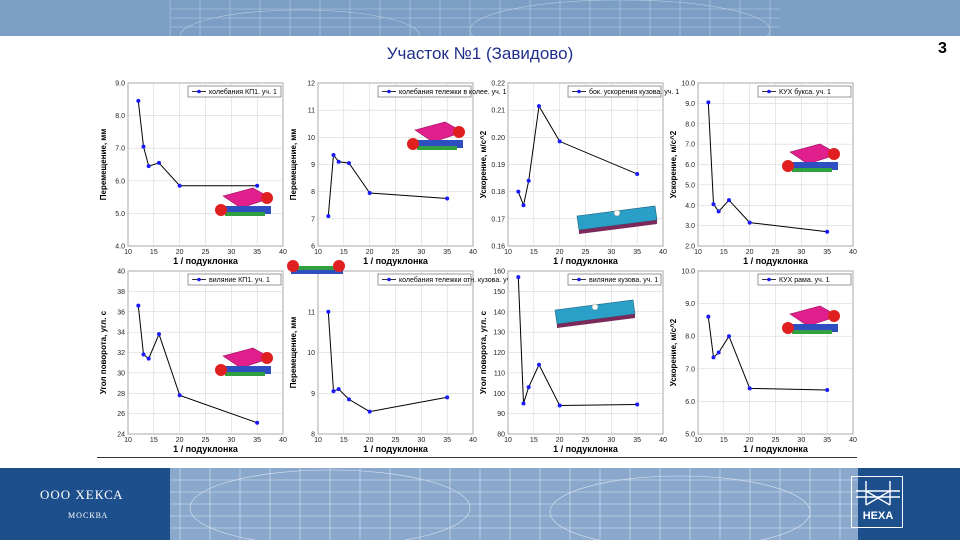 The height and width of the screenshot is (540, 960). Describe the element at coordinates (634, 92) in the screenshot. I see `legend-label: бок. ускорения кузова. уч. 1` at that location.